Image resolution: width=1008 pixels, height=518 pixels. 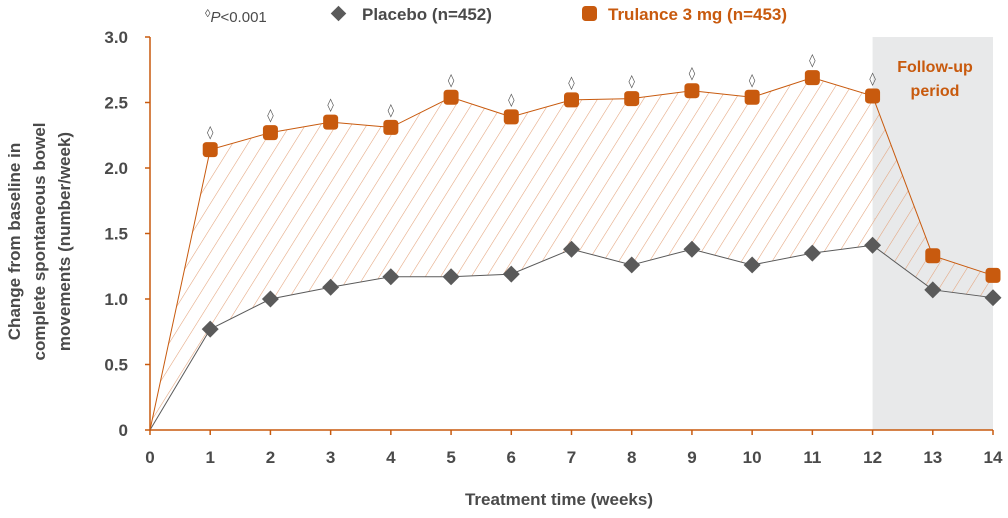 I want to click on y-axis-title-line3: movements (number/week), so click(x=64, y=241).